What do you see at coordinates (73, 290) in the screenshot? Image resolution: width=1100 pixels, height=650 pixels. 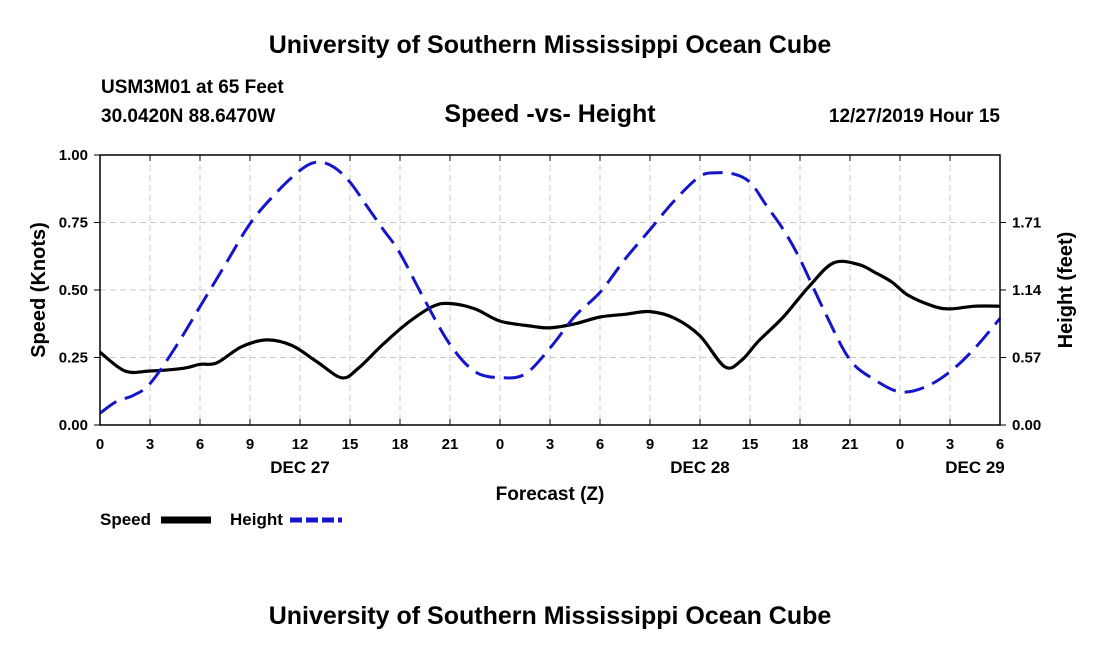 I see `y-tick-label: 0.50` at bounding box center [73, 290].